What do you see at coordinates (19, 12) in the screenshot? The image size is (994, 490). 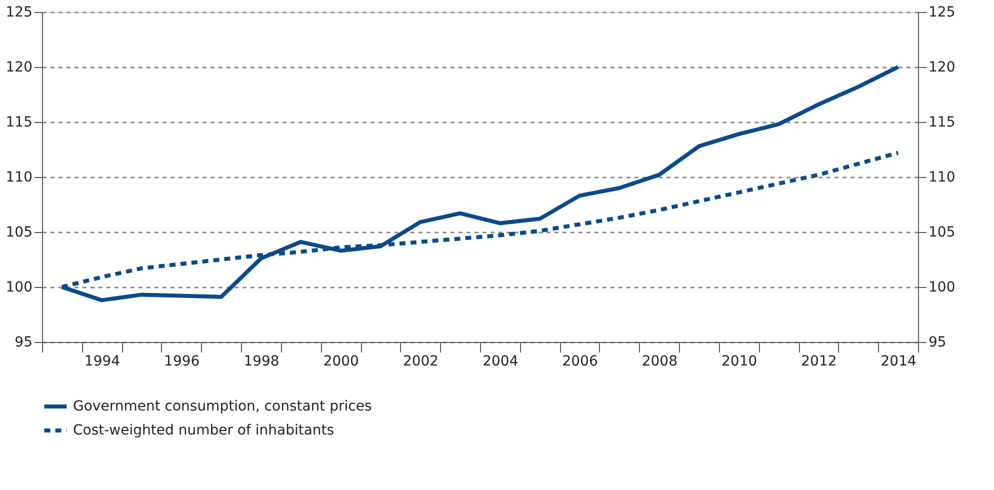 I see `y-tick-label: 125` at bounding box center [19, 12].